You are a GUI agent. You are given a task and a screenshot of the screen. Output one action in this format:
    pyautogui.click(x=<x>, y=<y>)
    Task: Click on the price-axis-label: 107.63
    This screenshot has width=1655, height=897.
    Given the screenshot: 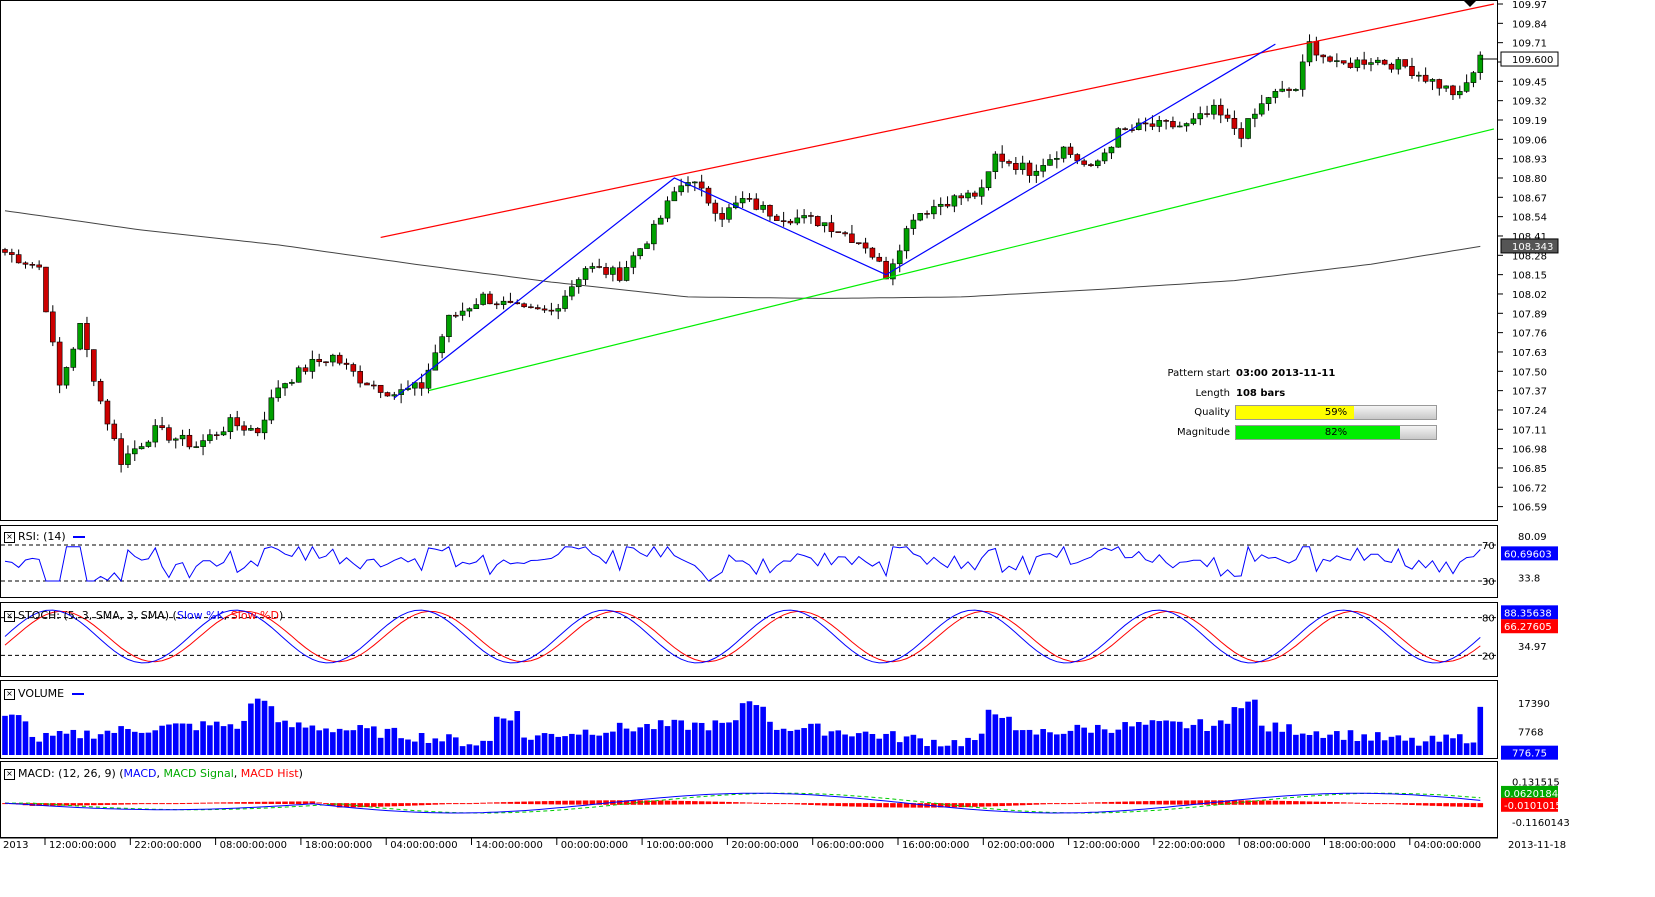 What is the action you would take?
    pyautogui.click(x=1529, y=353)
    